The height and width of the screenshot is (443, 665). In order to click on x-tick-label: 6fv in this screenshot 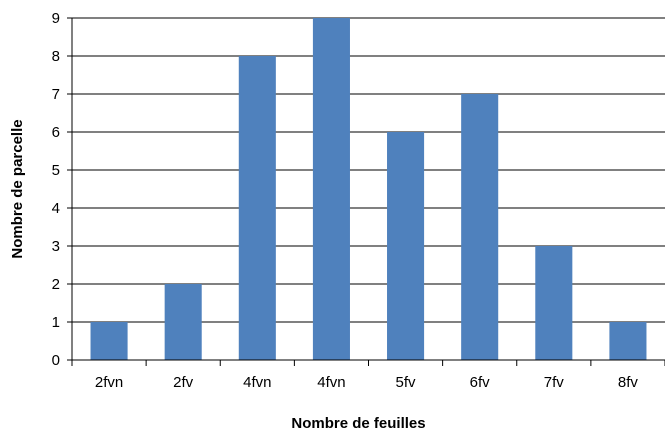, I will do `click(480, 382)`.